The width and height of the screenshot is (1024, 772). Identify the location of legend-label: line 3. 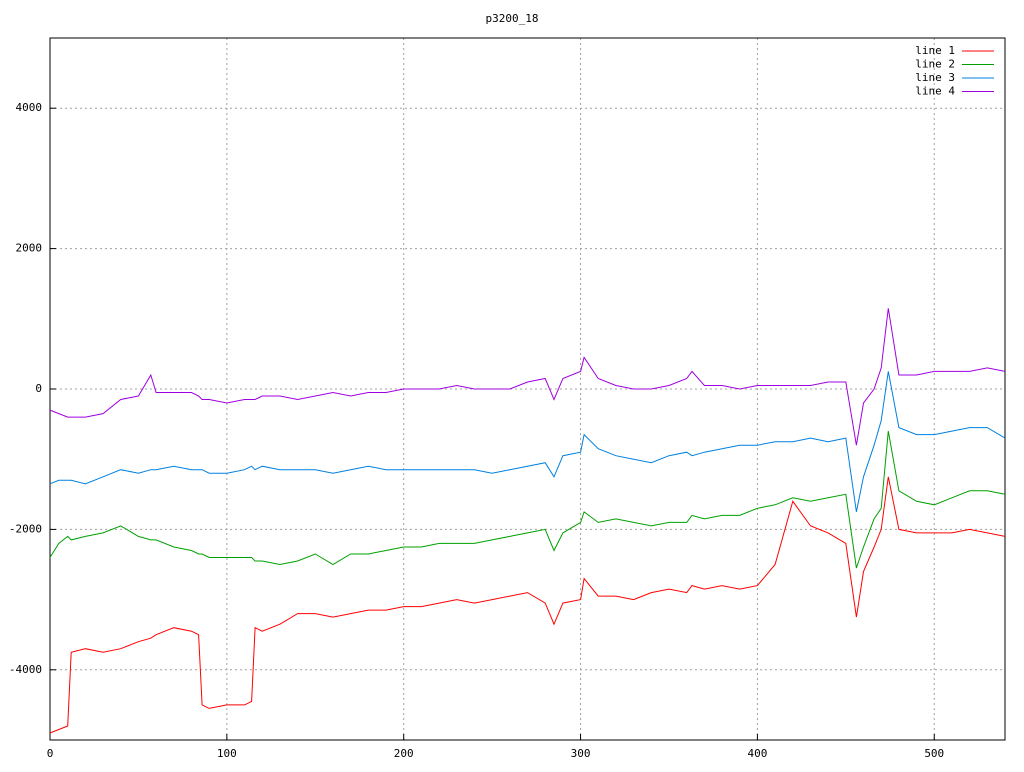
(935, 77).